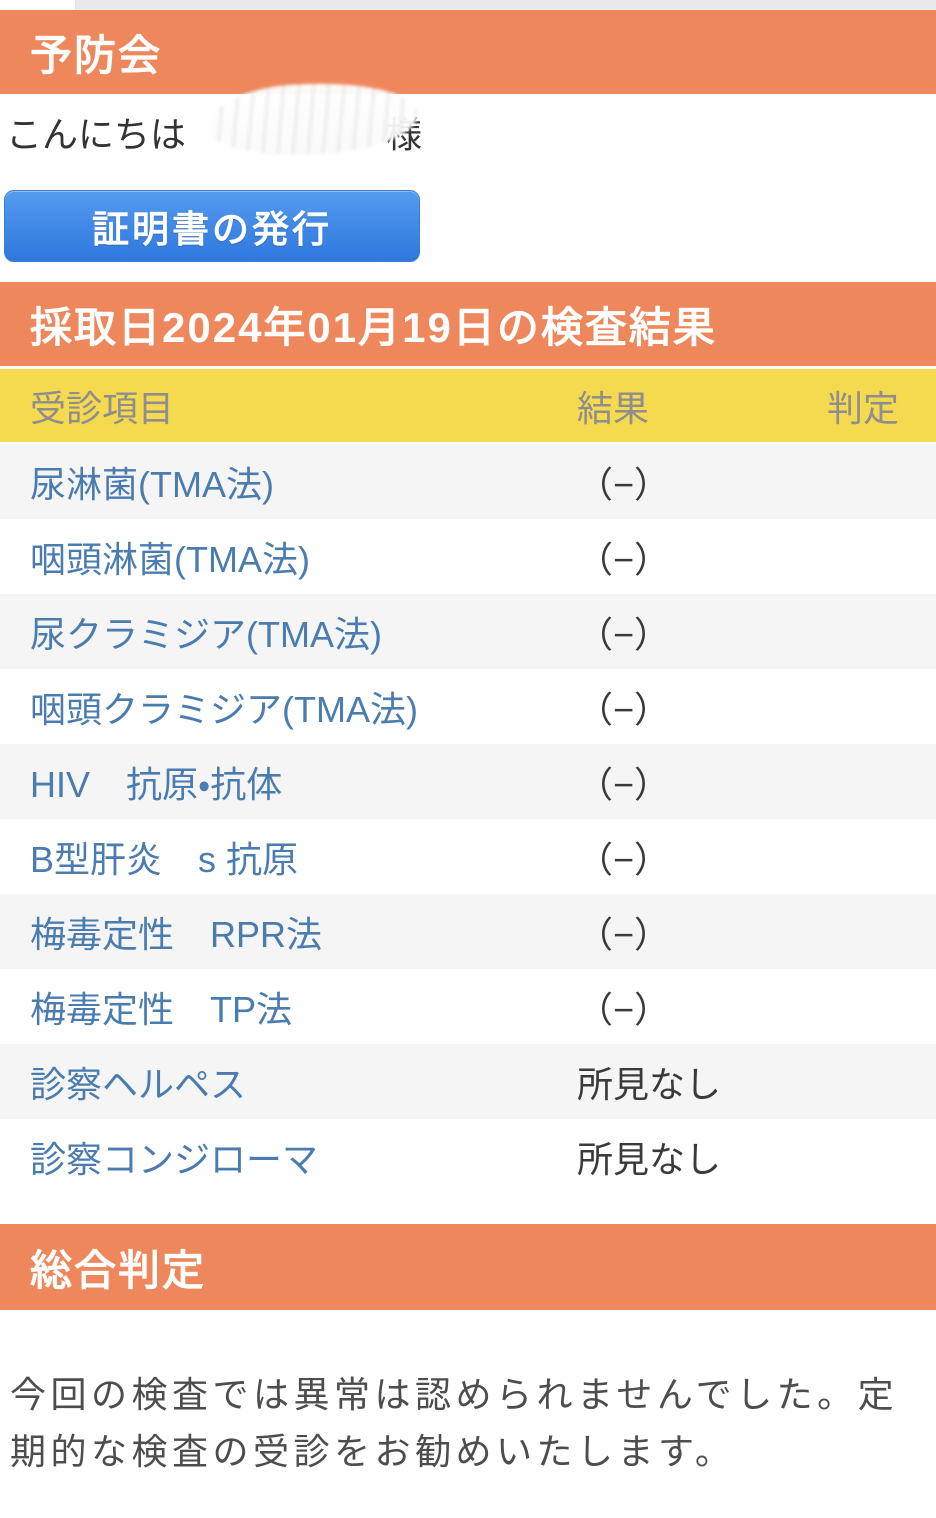 The width and height of the screenshot is (936, 1518). What do you see at coordinates (156, 784) in the screenshot?
I see `test-item-link: HIV 抗原・抗体` at bounding box center [156, 784].